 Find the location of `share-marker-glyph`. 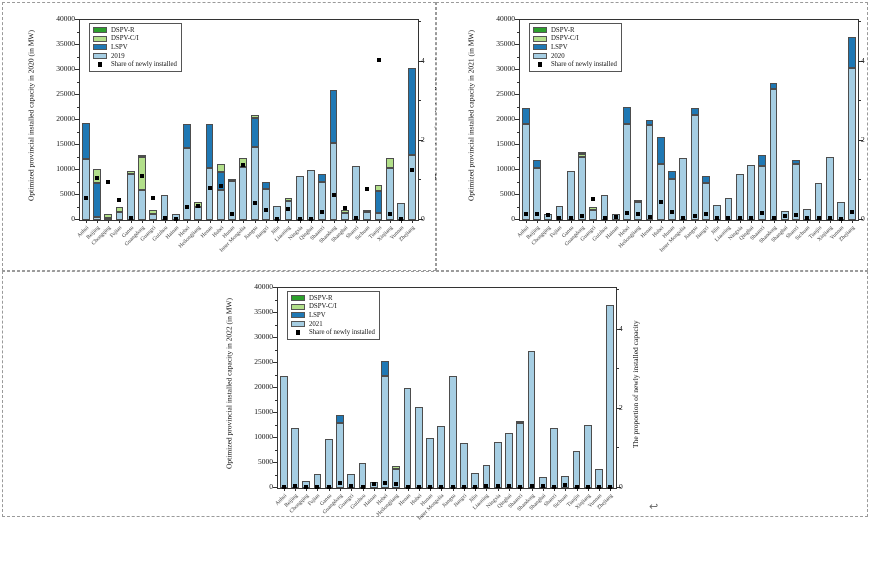

share-marker-glyph is located at coordinates (540, 64).